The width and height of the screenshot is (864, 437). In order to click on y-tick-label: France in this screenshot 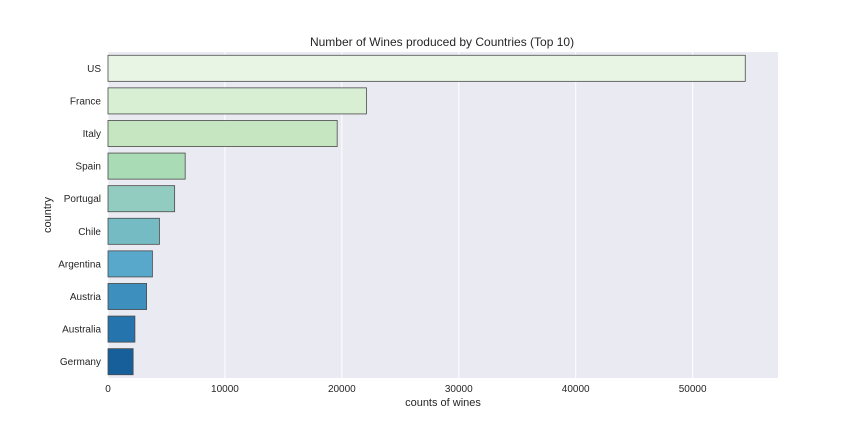, I will do `click(86, 101)`.